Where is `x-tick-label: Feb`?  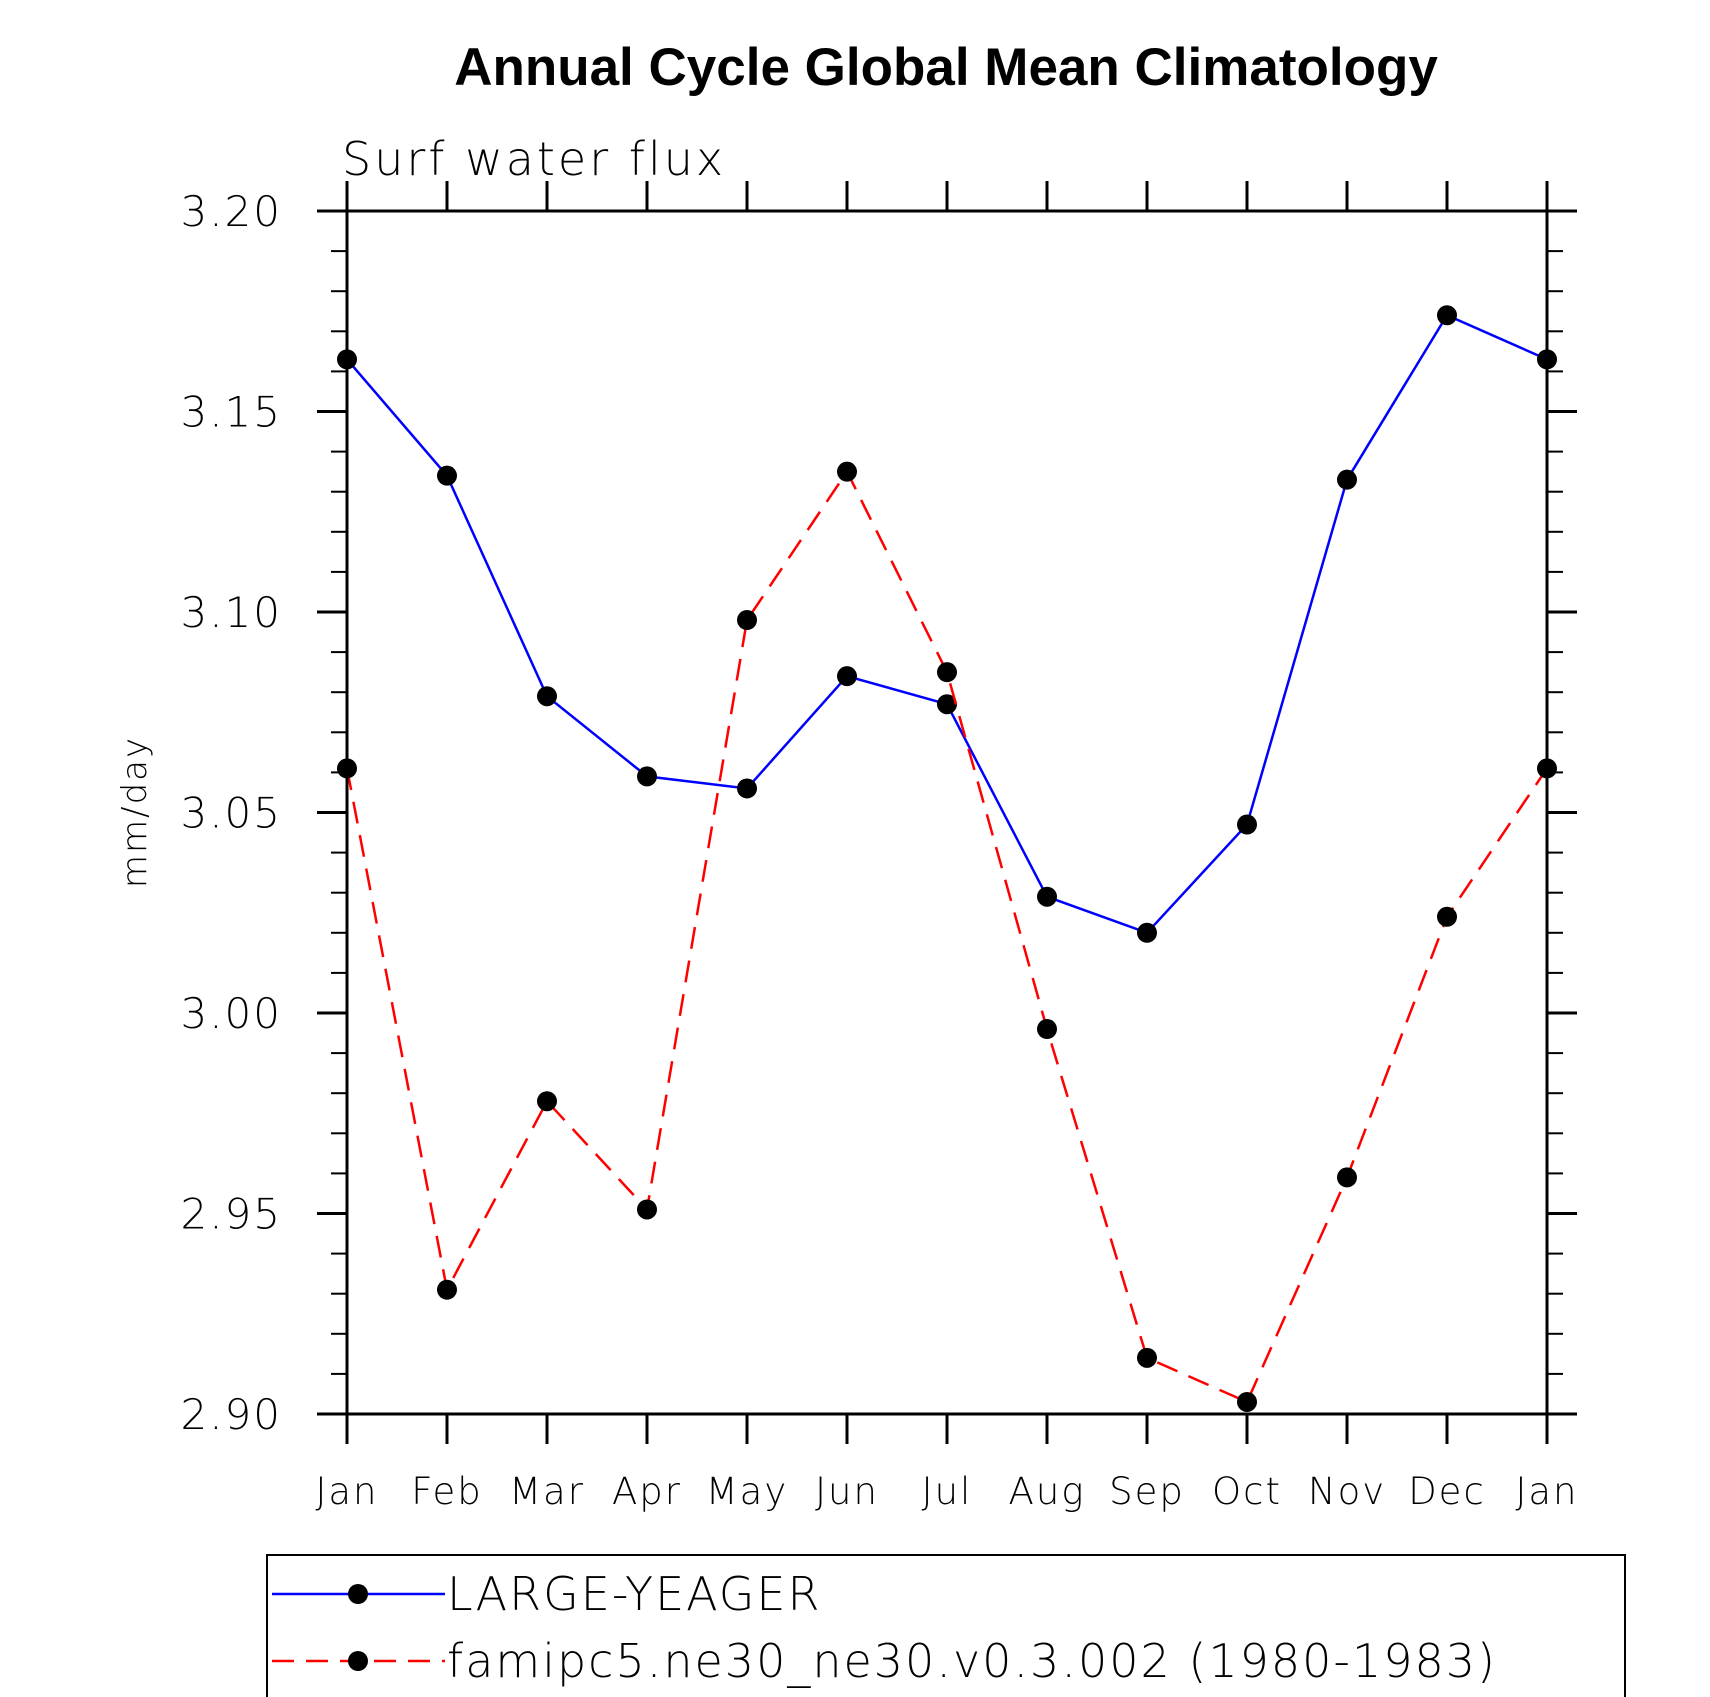
x-tick-label: Feb is located at coordinates (447, 1491).